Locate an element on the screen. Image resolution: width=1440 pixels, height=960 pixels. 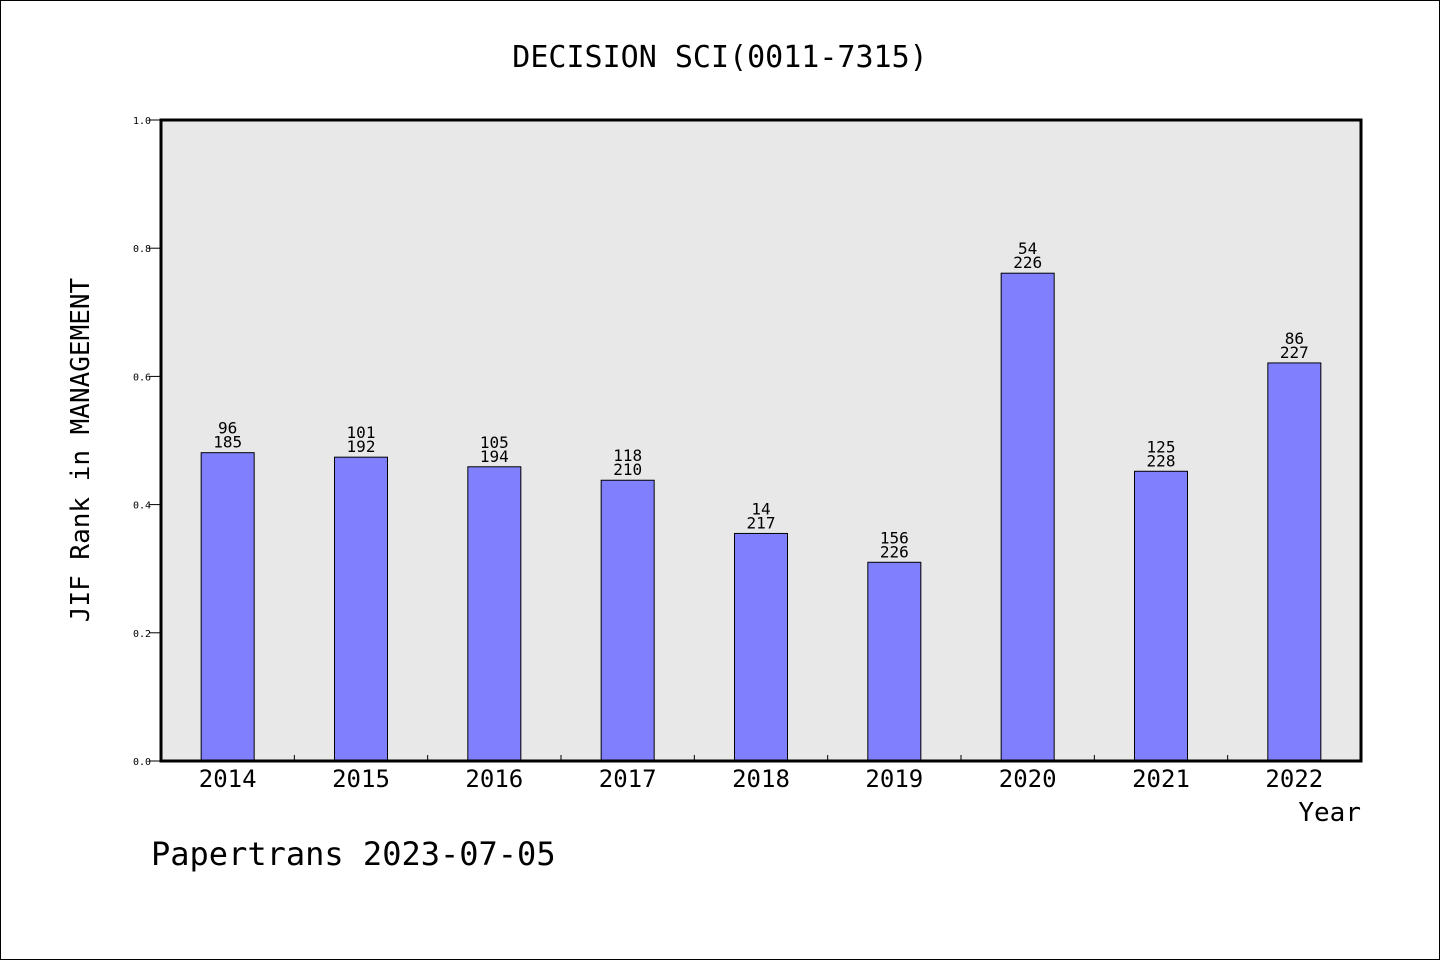
y-tick-label: 0.8 is located at coordinates (142, 249).